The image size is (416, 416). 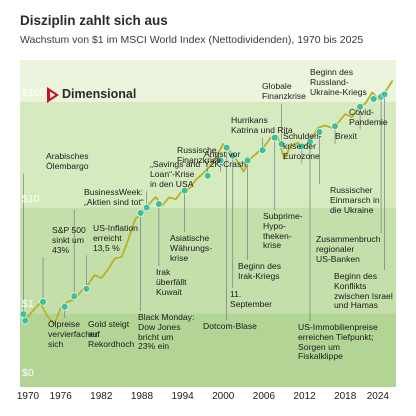 I want to click on dimensional-brand: Dimensional, so click(x=99, y=94).